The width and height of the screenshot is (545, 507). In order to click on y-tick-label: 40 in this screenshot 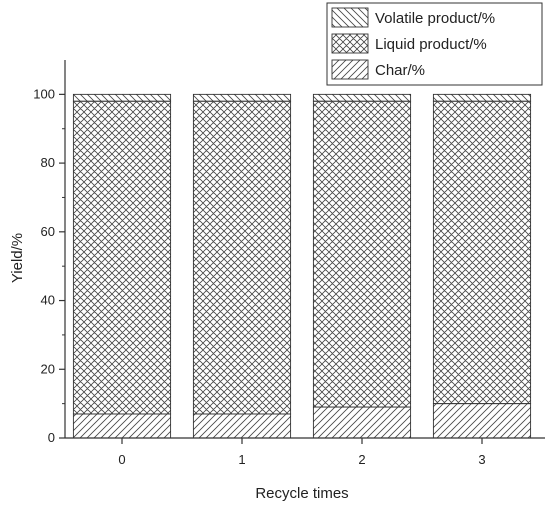, I will do `click(48, 300)`.